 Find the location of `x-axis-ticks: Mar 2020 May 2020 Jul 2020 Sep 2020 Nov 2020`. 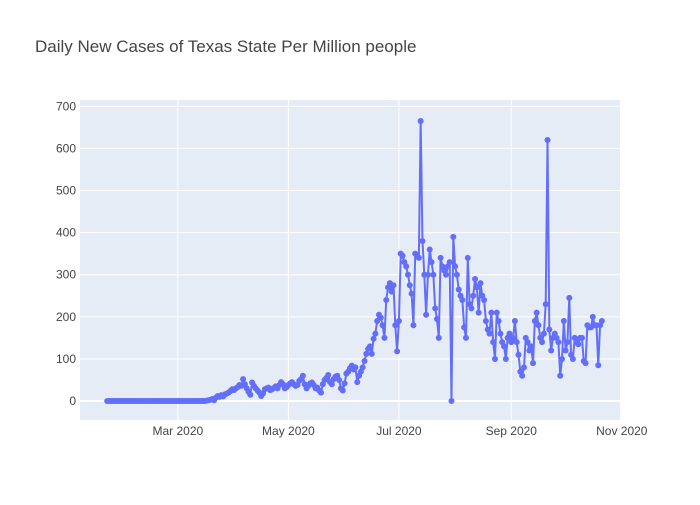

x-axis-ticks: Mar 2020 May 2020 Jul 2020 Sep 2020 Nov 2020 is located at coordinates (400, 431).